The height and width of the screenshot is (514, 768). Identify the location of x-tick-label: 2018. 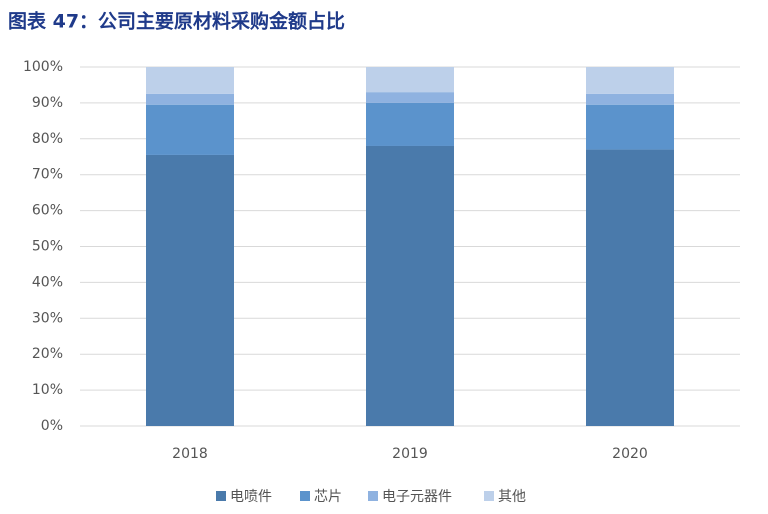
(190, 454).